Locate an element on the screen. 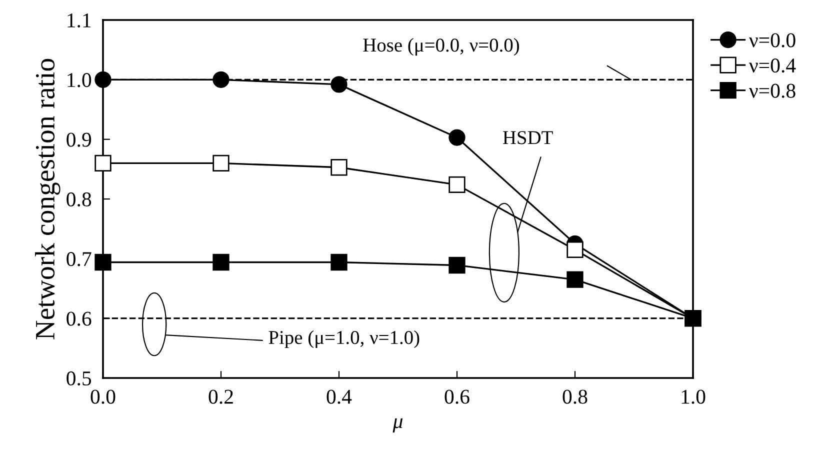  x-axis-title: μ is located at coordinates (397, 425).